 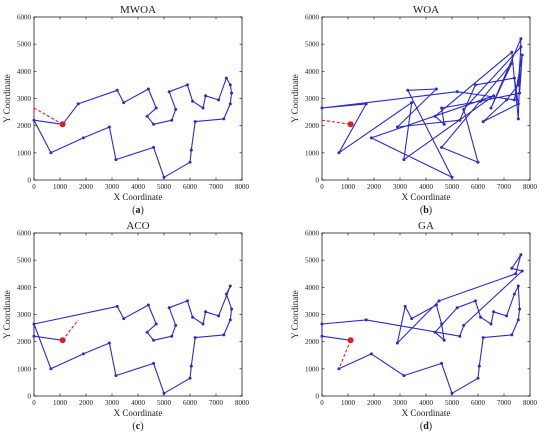 What do you see at coordinates (318, 397) in the screenshot?
I see `y-tick-label: 0` at bounding box center [318, 397].